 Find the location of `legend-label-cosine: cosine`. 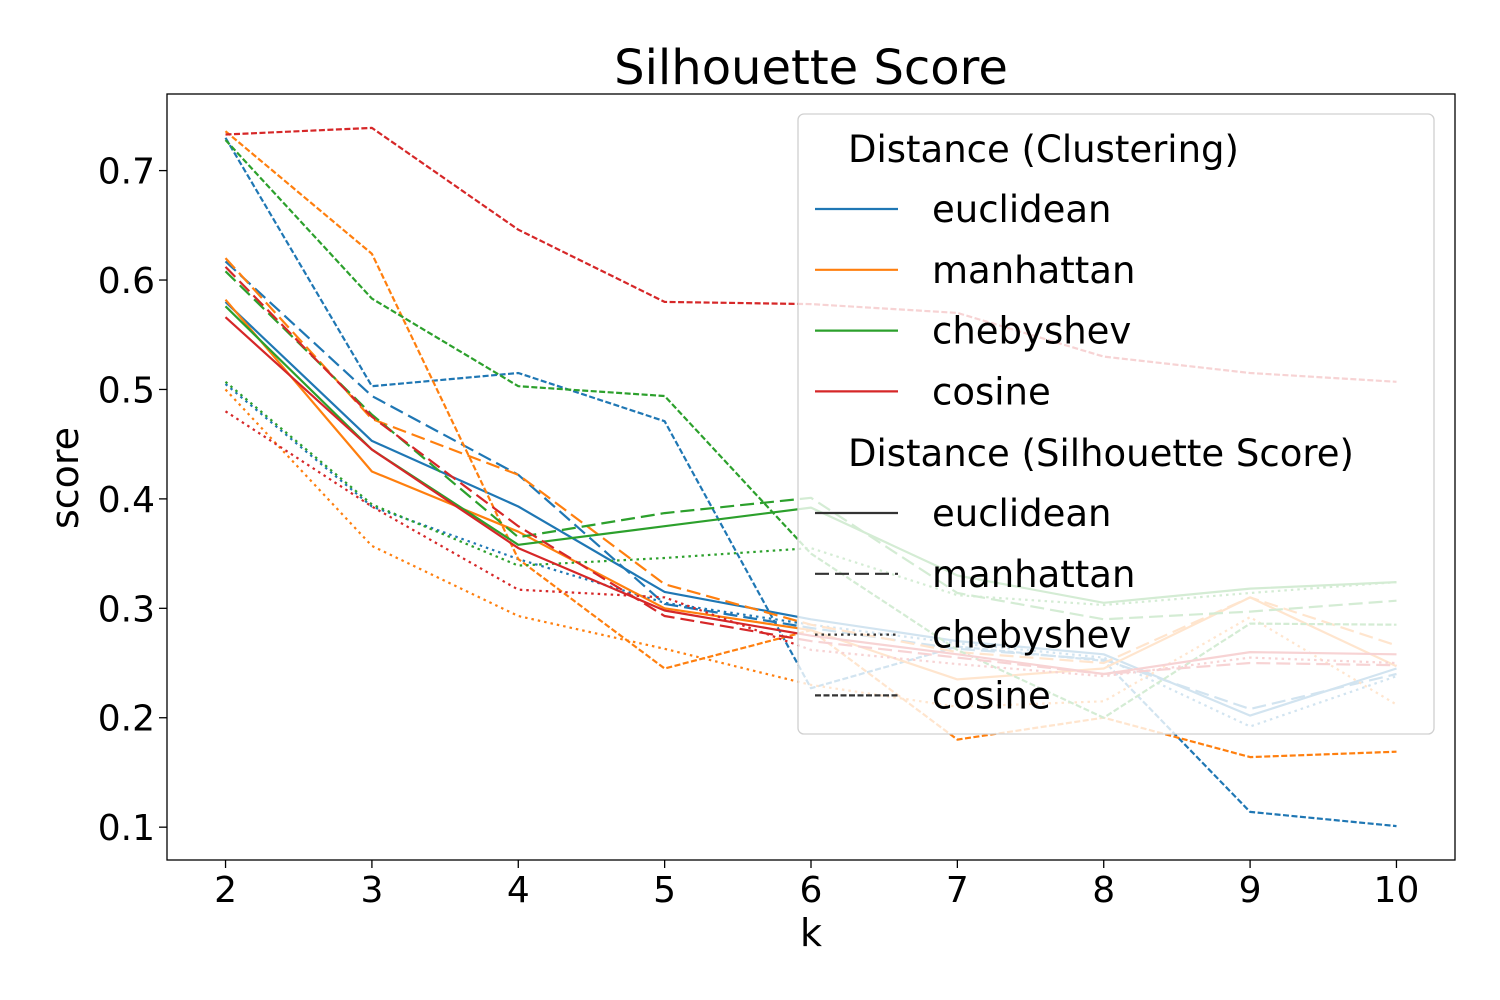

legend-label-cosine: cosine is located at coordinates (991, 391).